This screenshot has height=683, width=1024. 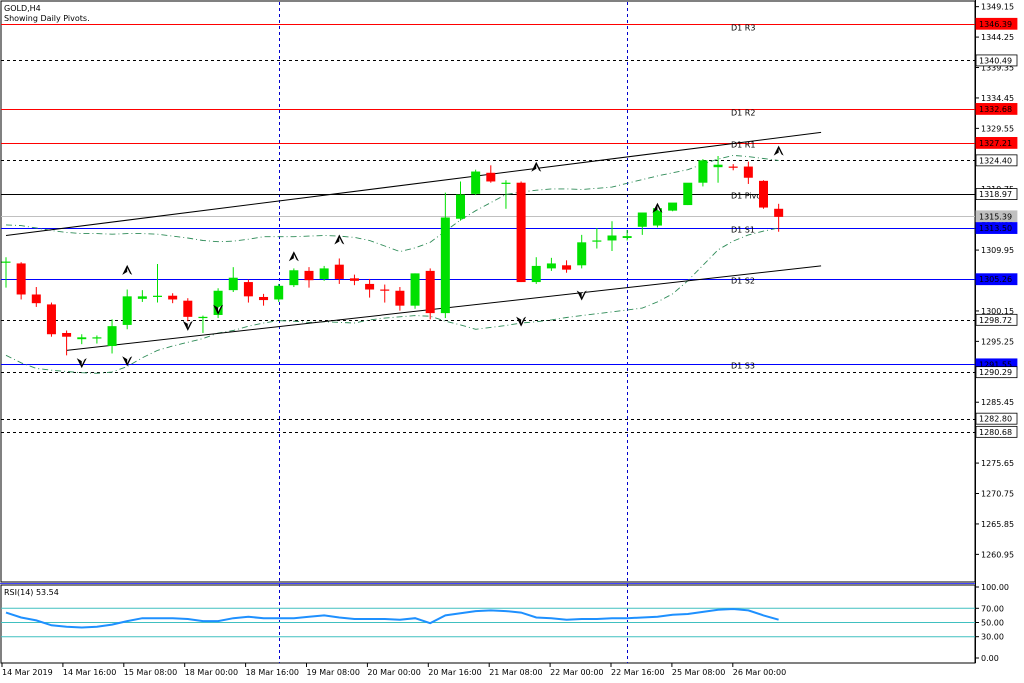 What do you see at coordinates (47, 18) in the screenshot?
I see `chart-subtitle-label: Showing Daily Pivots.` at bounding box center [47, 18].